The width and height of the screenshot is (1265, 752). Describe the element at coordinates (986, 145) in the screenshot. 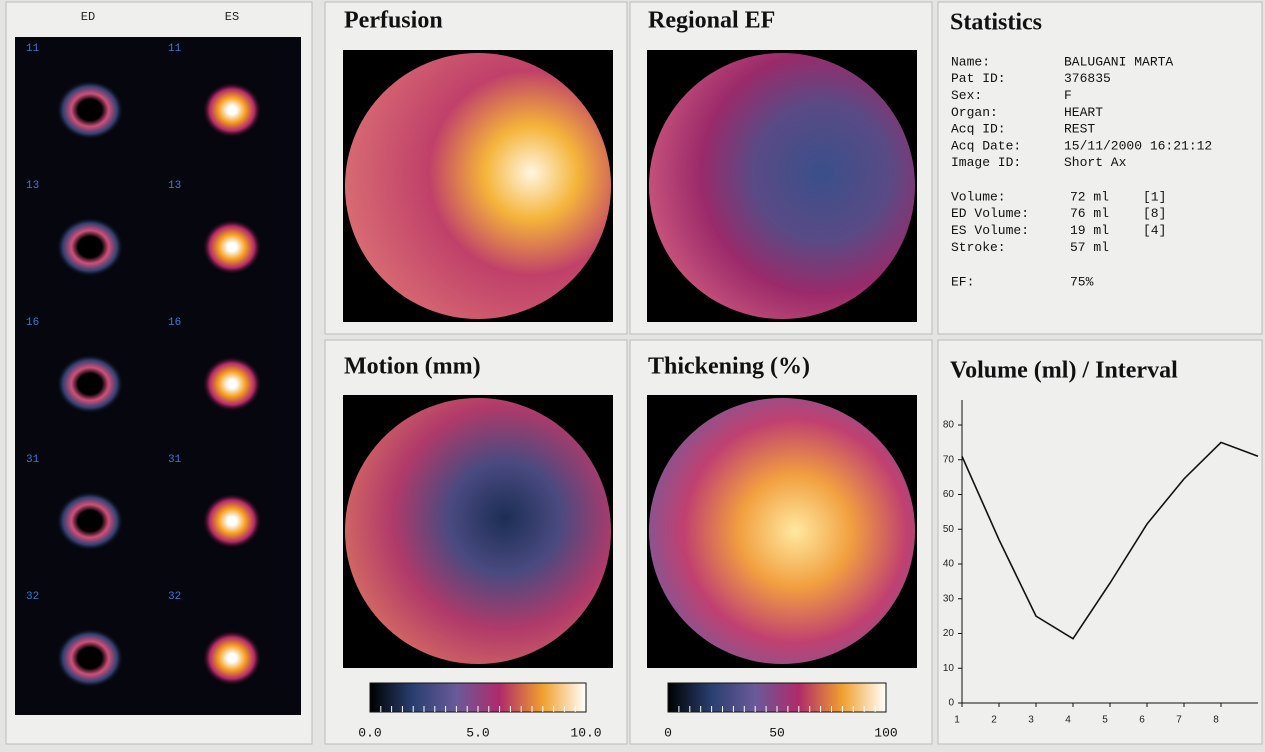

I see `stat-text: Acq Date:` at that location.